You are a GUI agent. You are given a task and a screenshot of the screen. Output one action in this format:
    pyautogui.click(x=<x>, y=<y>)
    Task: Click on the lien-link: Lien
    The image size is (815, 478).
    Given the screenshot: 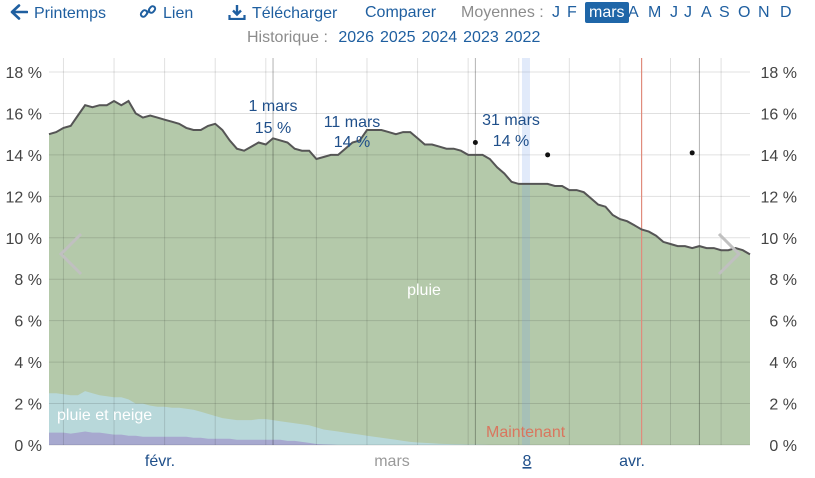 What is the action you would take?
    pyautogui.click(x=166, y=13)
    